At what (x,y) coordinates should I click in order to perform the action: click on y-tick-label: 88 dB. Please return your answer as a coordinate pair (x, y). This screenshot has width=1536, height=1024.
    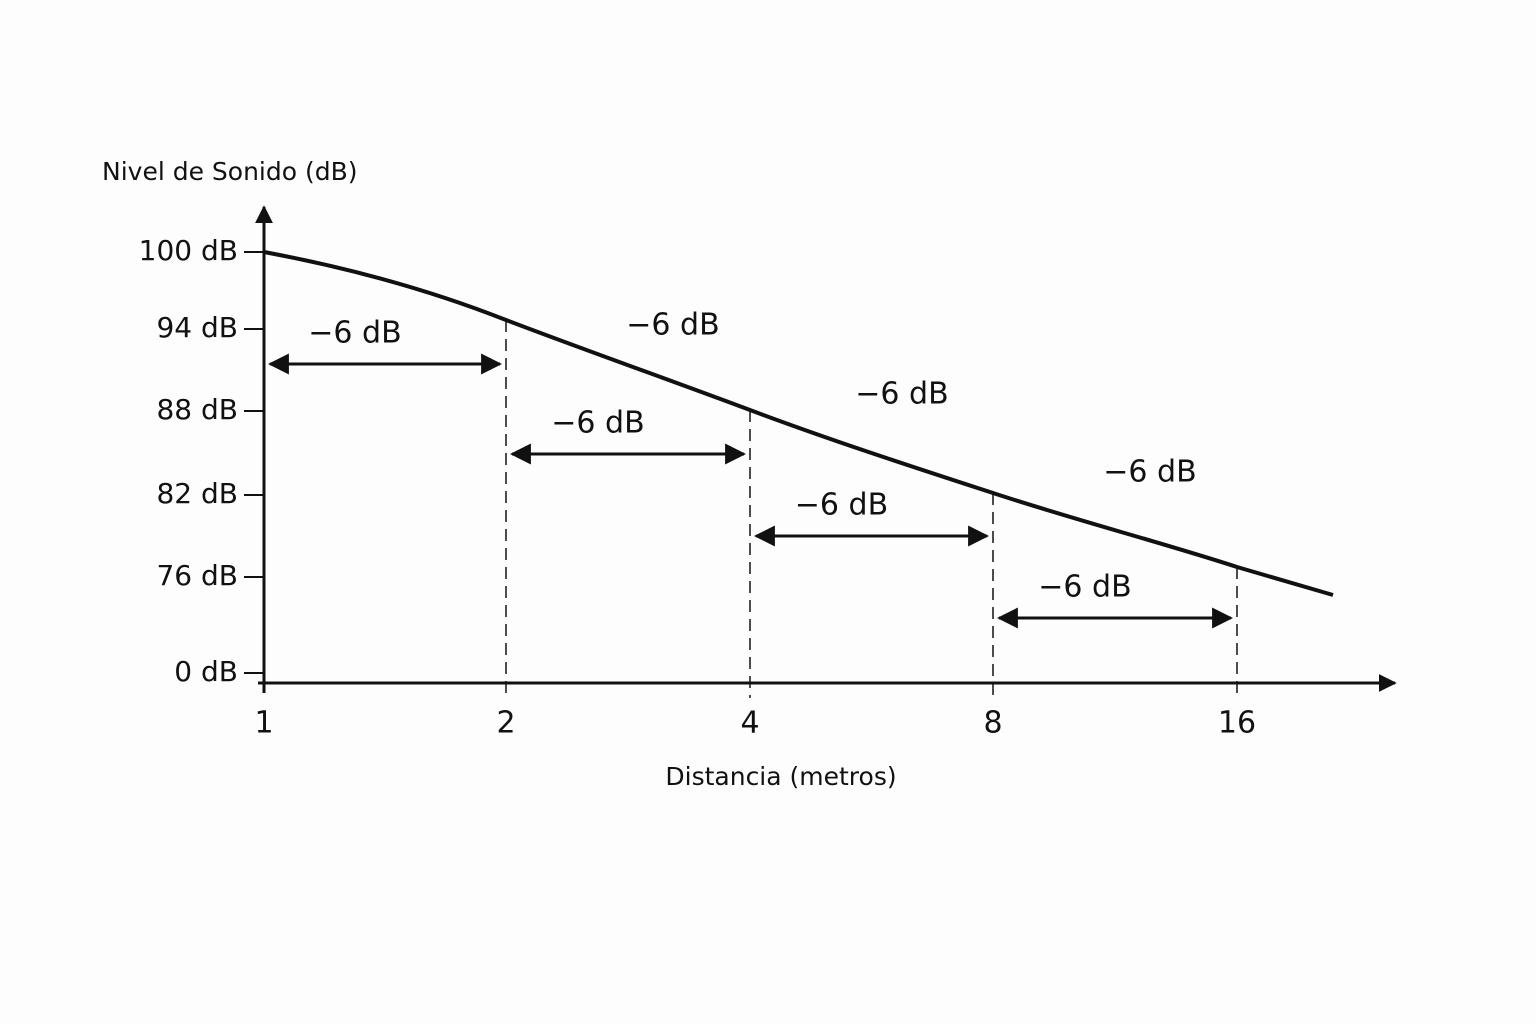
    Looking at the image, I should click on (197, 409).